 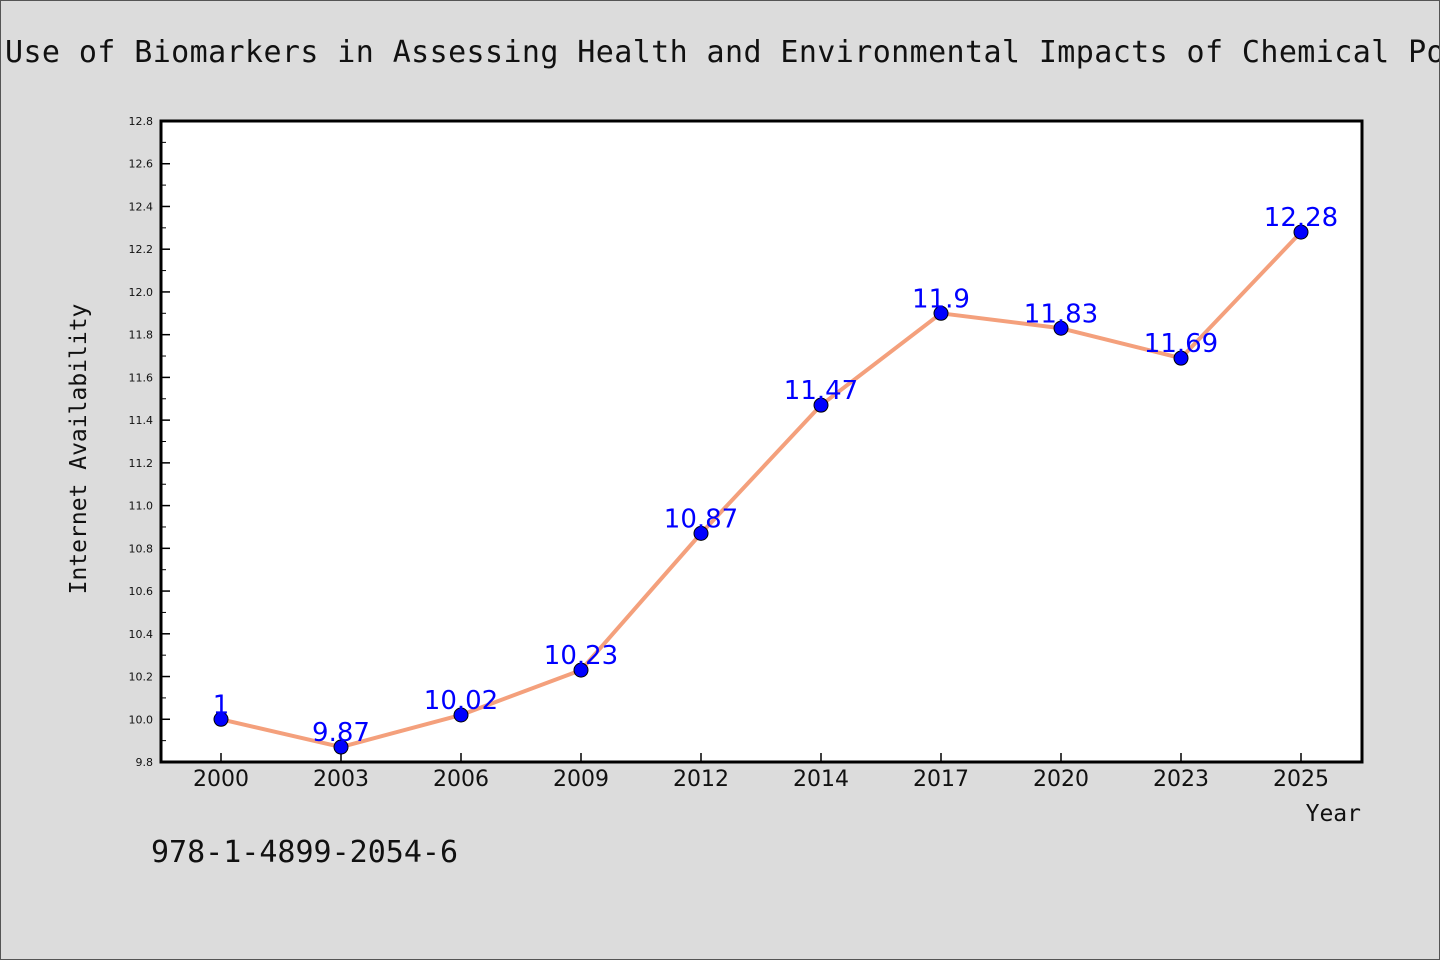 I want to click on data-label: 10.02, so click(x=461, y=701).